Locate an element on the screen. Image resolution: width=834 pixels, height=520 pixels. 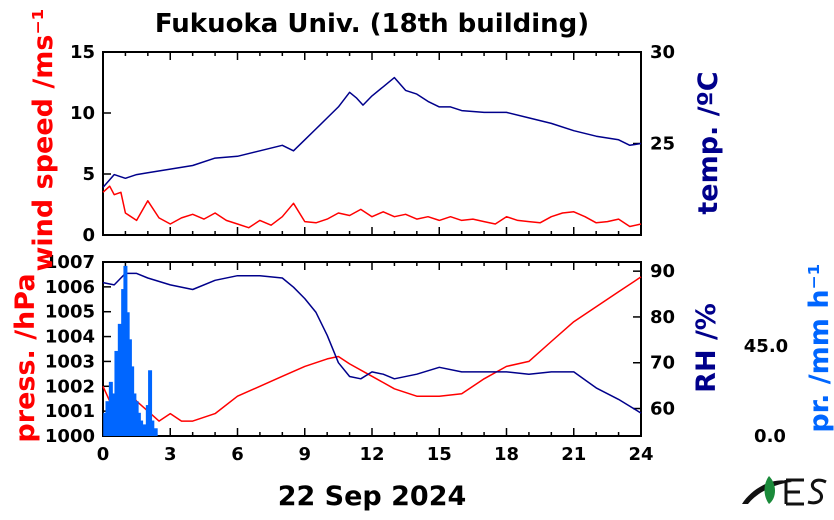
humidity-axis-label: RH /% is located at coordinates (706, 348).